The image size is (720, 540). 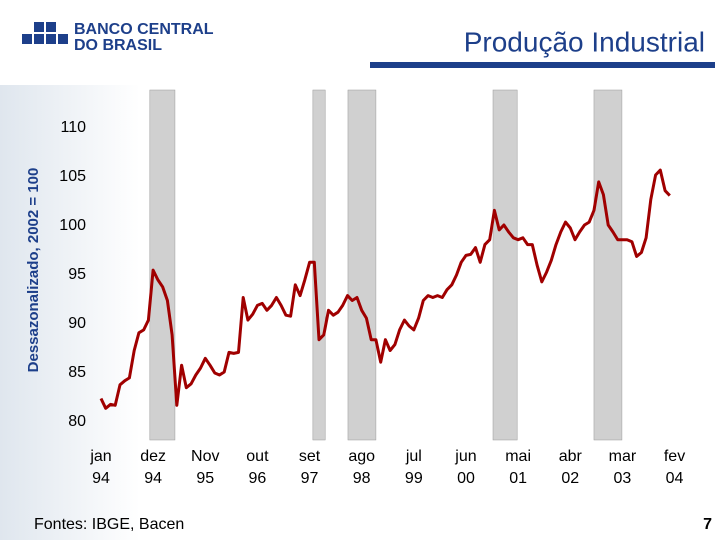 I want to click on x-tick-label: mai 01, so click(x=518, y=467).